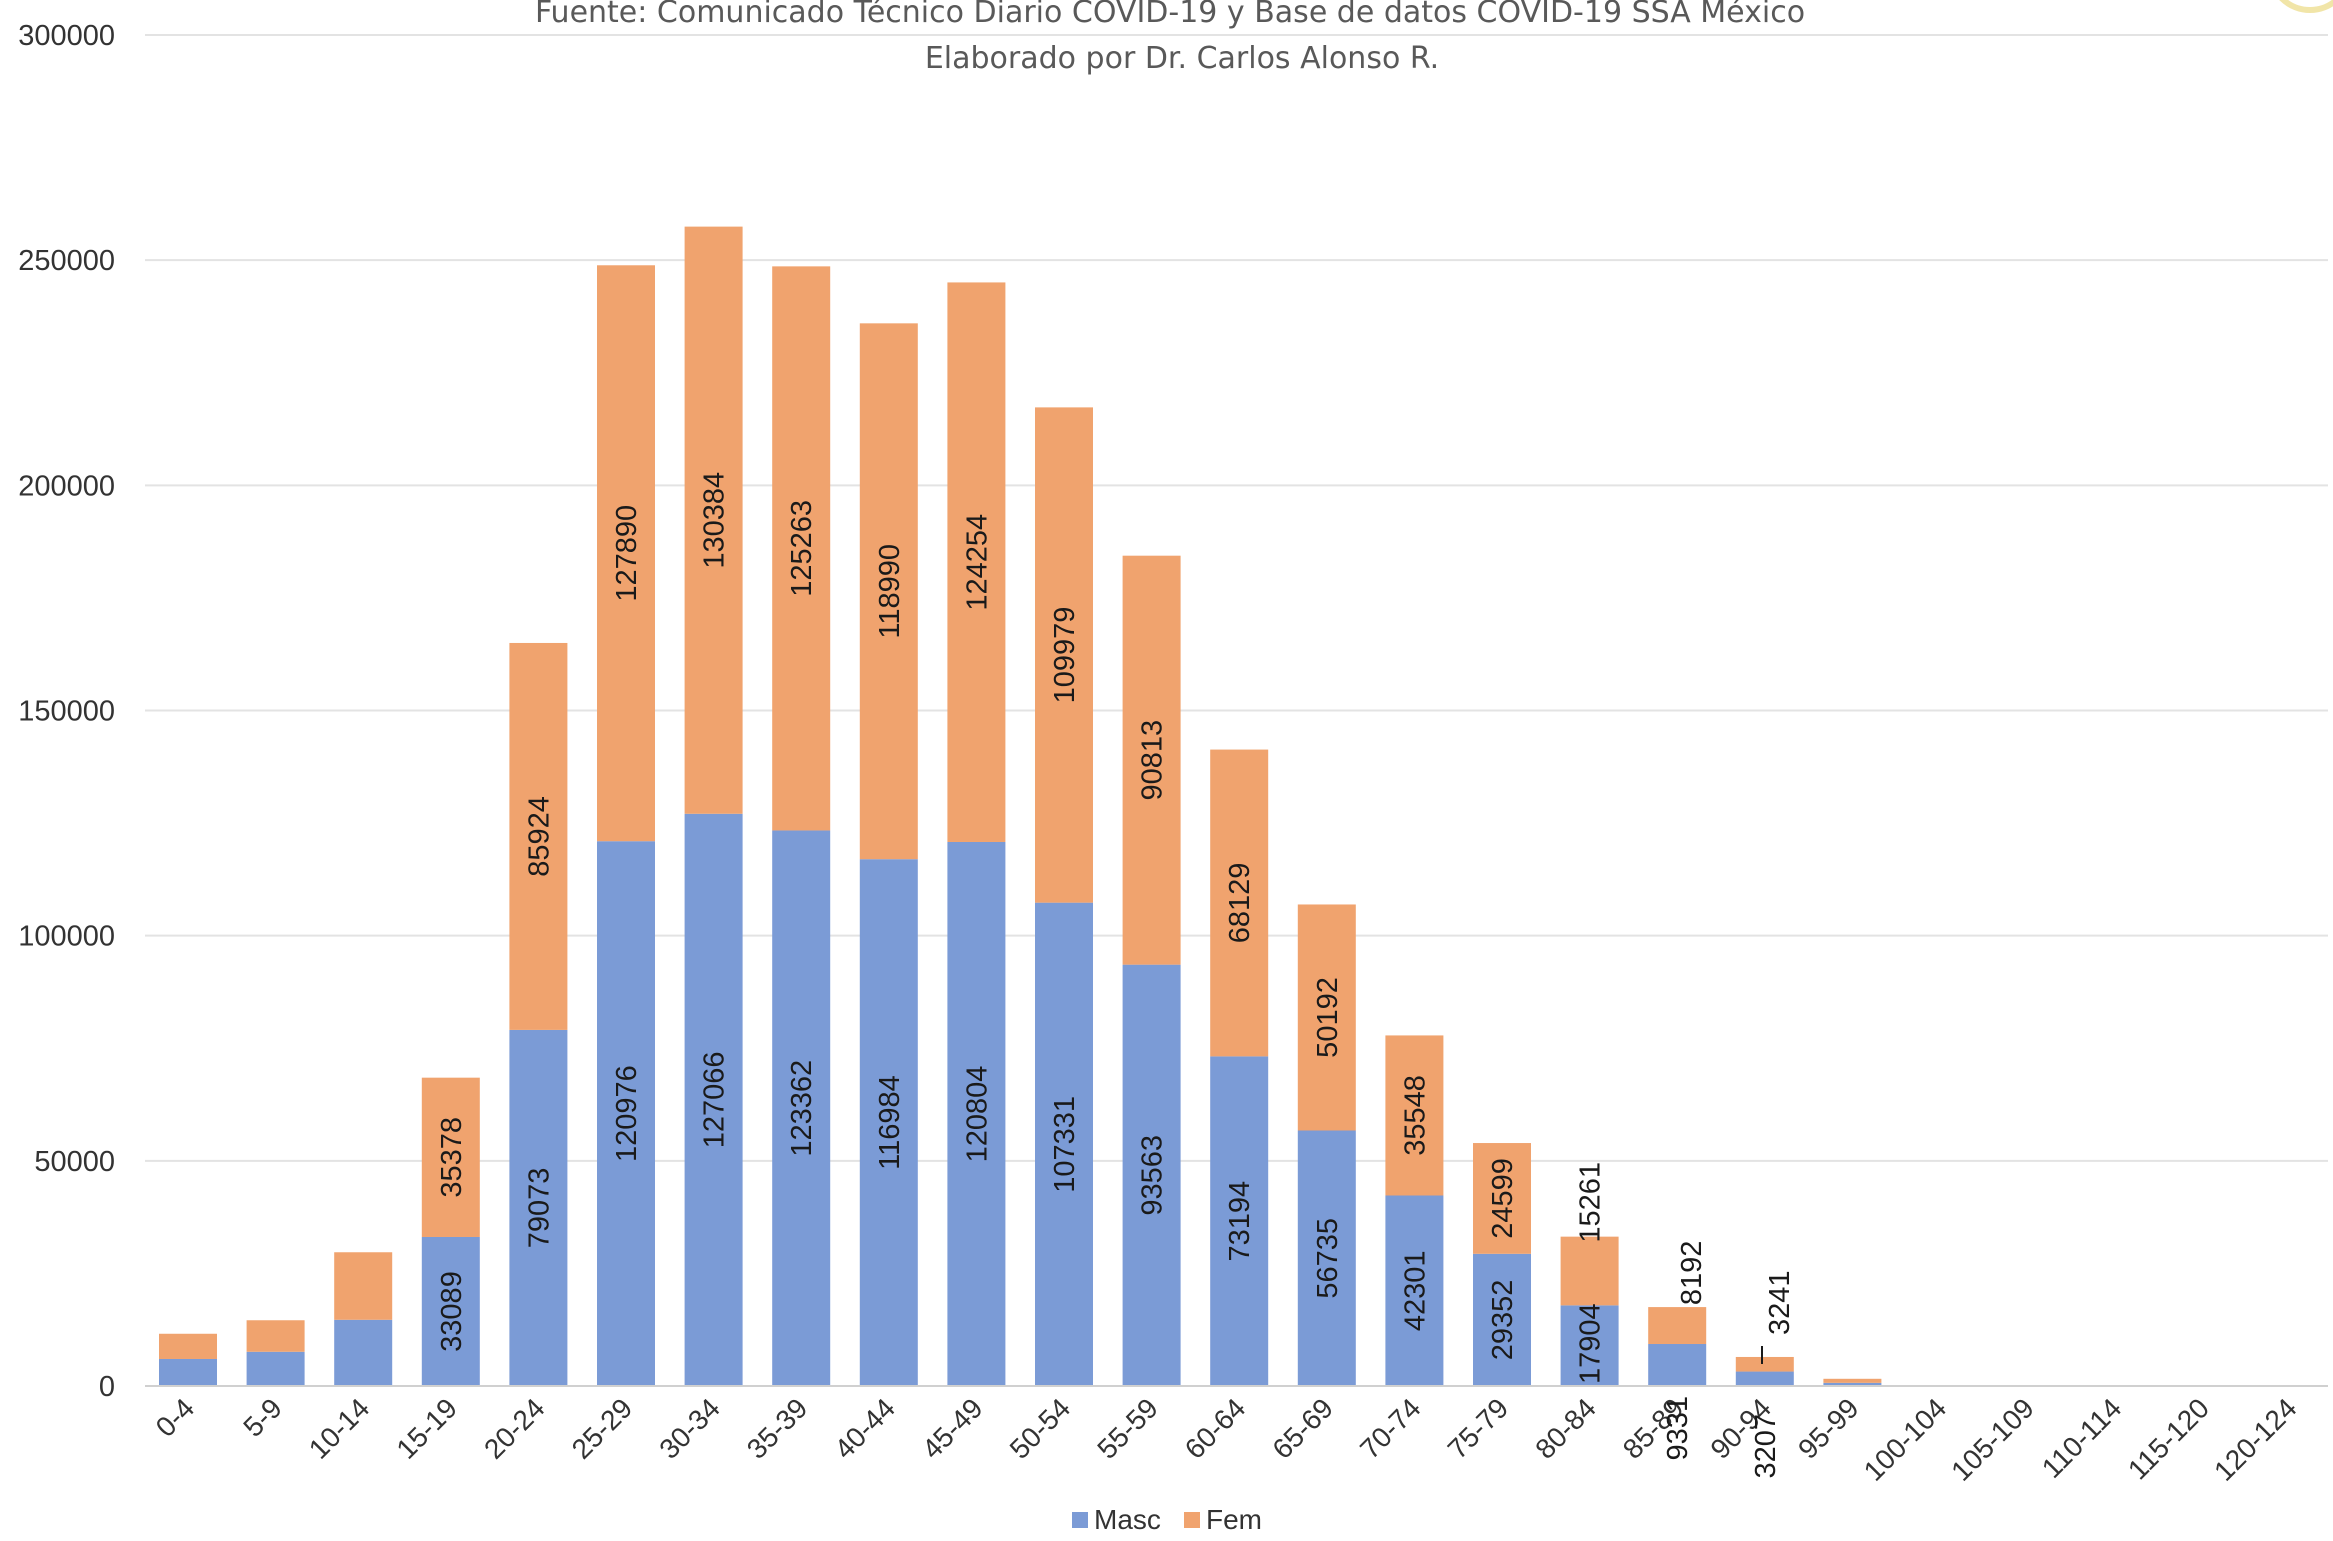 This screenshot has height=1541, width=2333. What do you see at coordinates (689, 1428) in the screenshot?
I see `x-tick-label: 30-34` at bounding box center [689, 1428].